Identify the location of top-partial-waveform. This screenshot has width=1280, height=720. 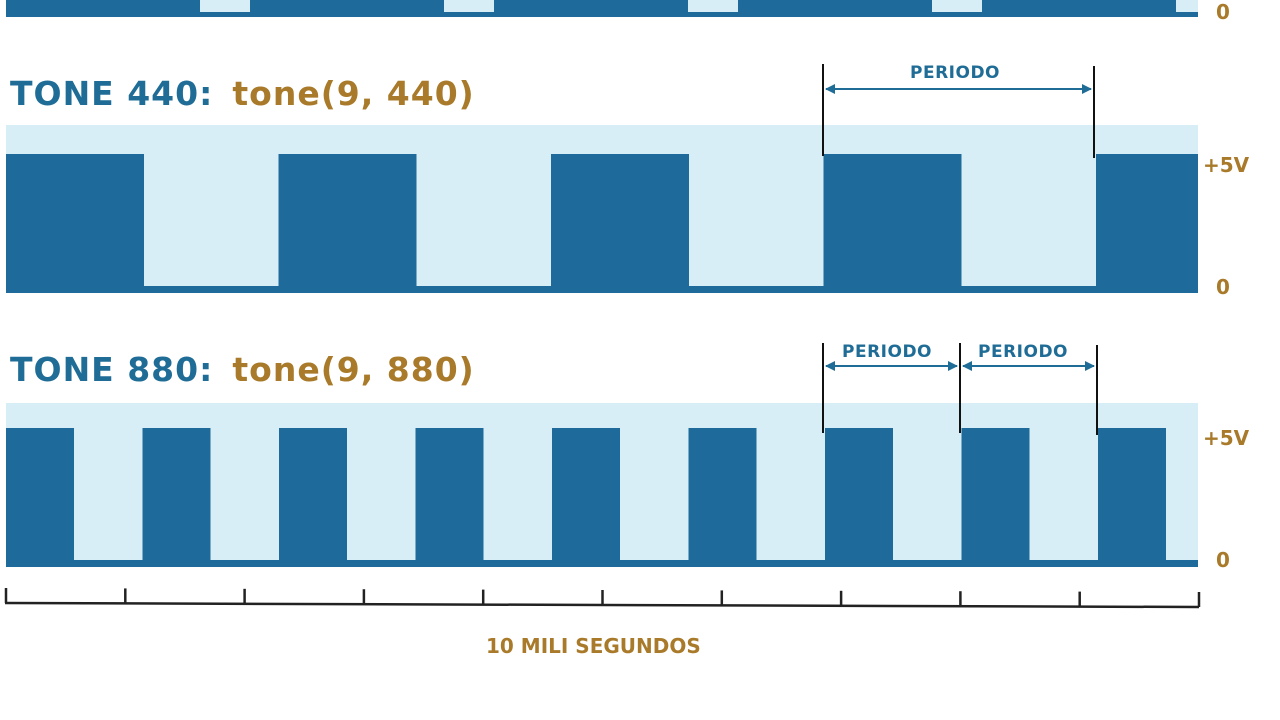
(602, 8).